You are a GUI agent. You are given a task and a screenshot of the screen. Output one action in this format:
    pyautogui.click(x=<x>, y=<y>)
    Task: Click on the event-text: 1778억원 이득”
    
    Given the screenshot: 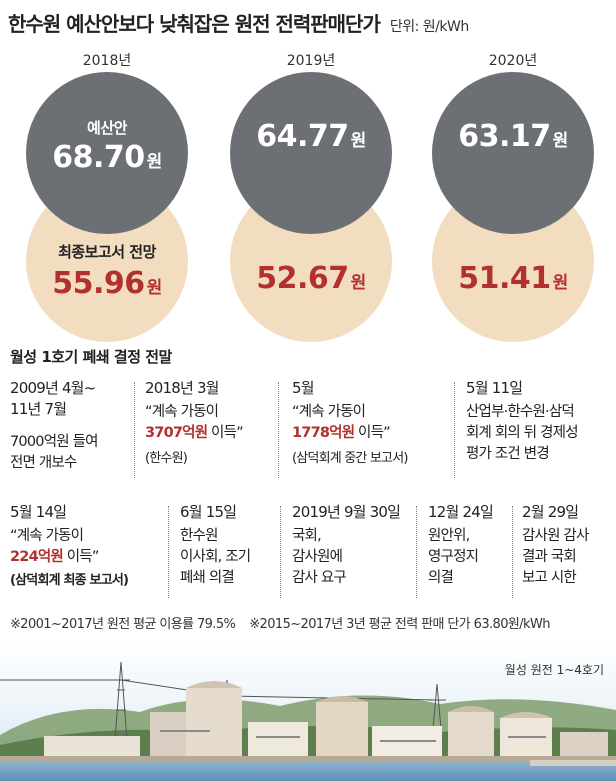 What is the action you would take?
    pyautogui.click(x=341, y=433)
    